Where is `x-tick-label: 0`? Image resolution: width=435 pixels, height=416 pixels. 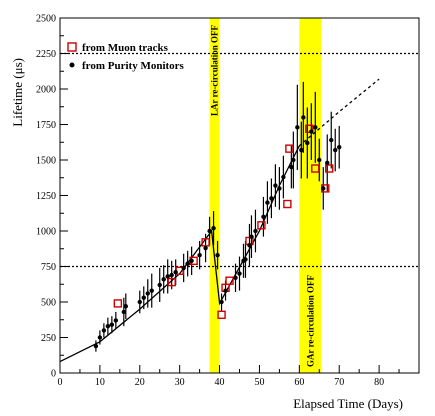
x-tick-label: 0 is located at coordinates (60, 382).